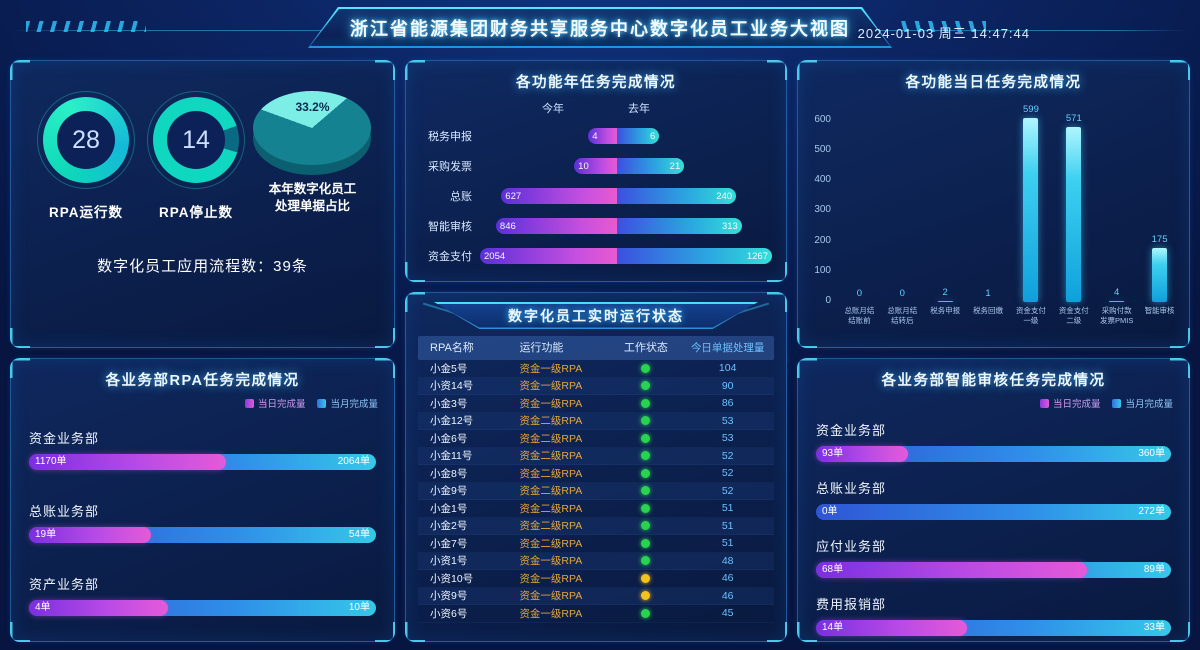 Image resolution: width=1200 pixels, height=650 pixels. Describe the element at coordinates (694, 196) in the screenshot. I see `right-zone: 240` at that location.